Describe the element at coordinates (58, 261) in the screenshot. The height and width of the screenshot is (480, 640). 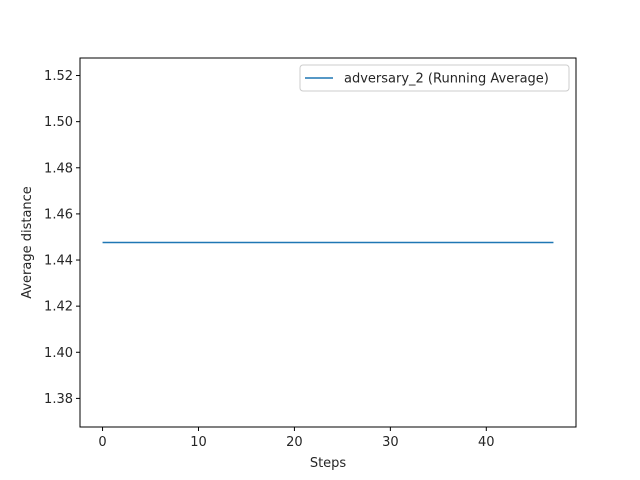
I see `y-tick-label: 1.44` at that location.